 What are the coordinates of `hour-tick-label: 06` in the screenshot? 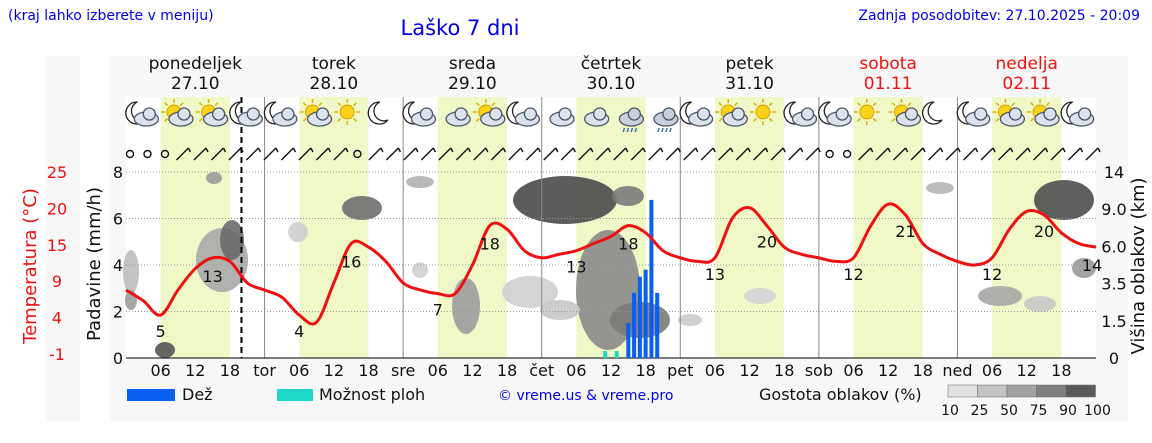 It's located at (160, 370).